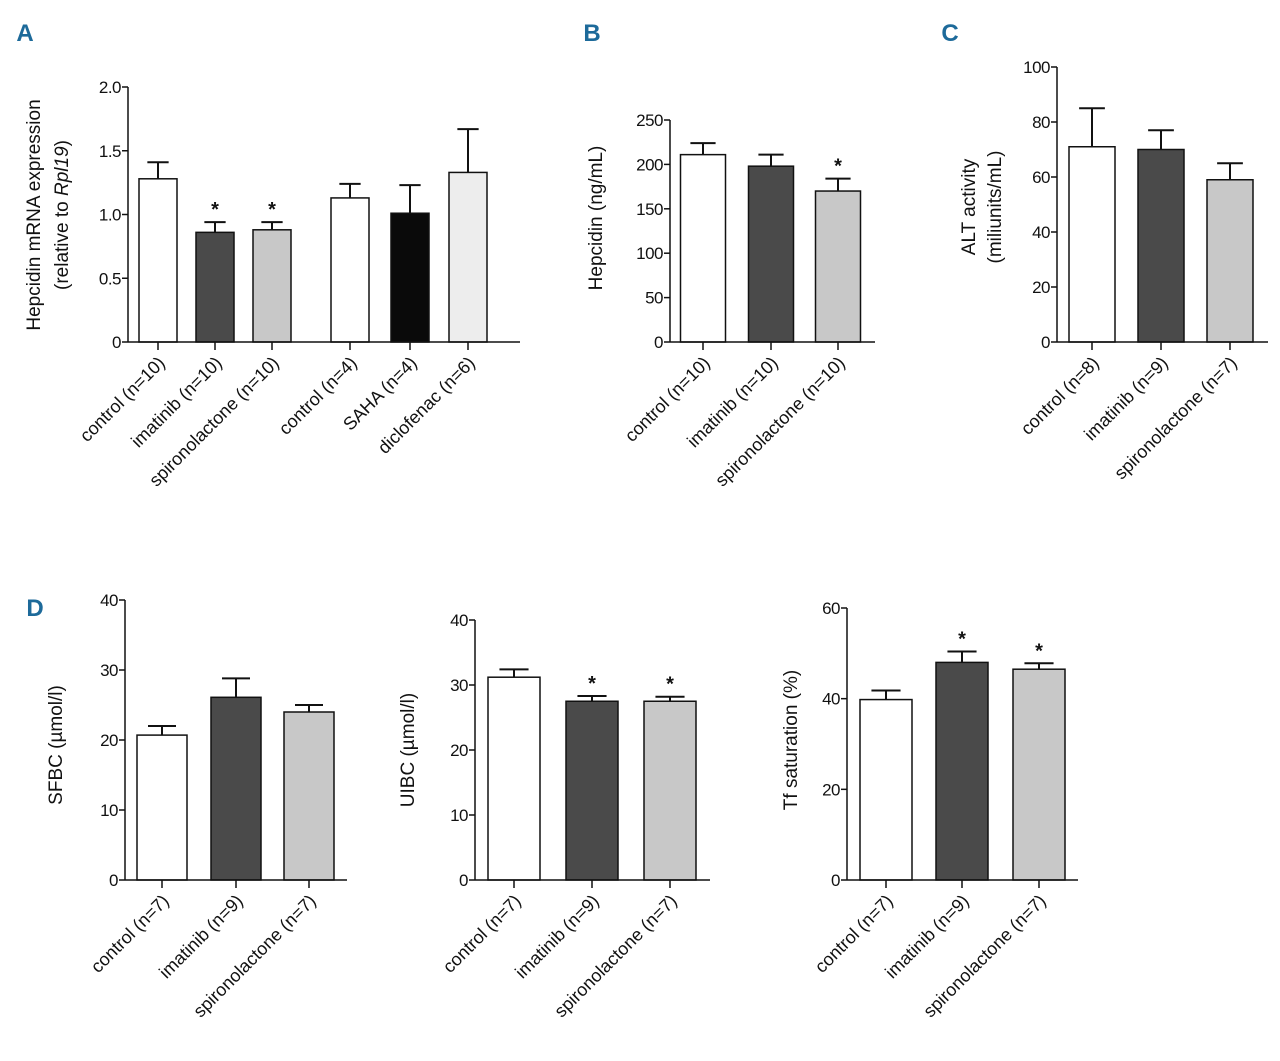 The height and width of the screenshot is (1061, 1280). What do you see at coordinates (110, 151) in the screenshot?
I see `y-tick-label: 1.5` at bounding box center [110, 151].